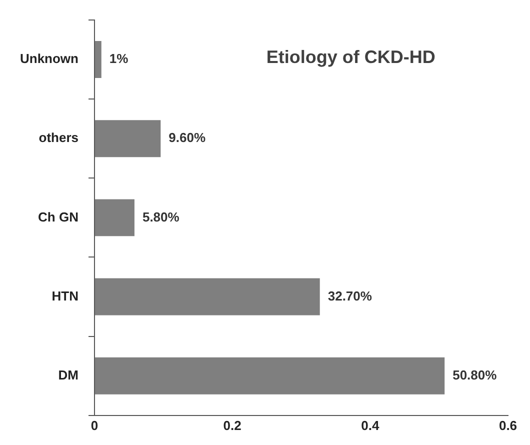 This screenshot has width=530, height=445. What do you see at coordinates (232, 425) in the screenshot?
I see `x-tick-label: 0.2` at bounding box center [232, 425].